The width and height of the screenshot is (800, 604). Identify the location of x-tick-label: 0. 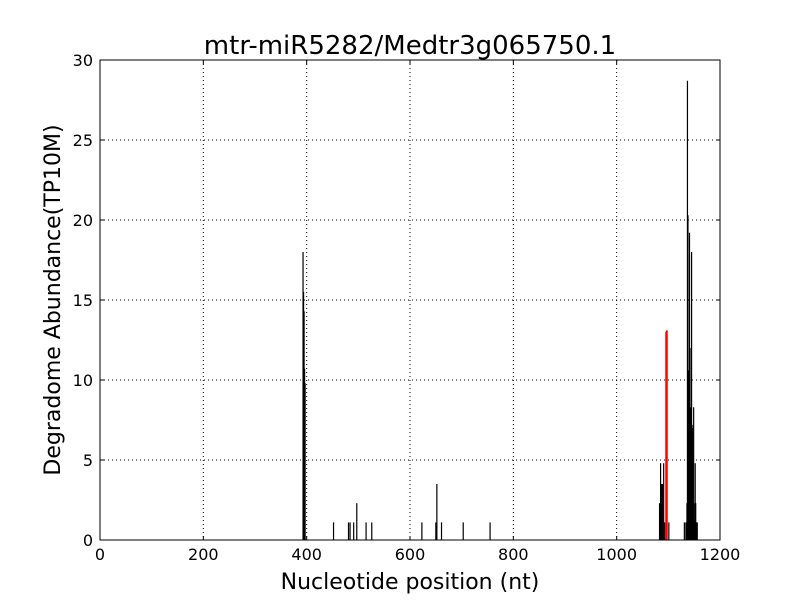
(100, 554).